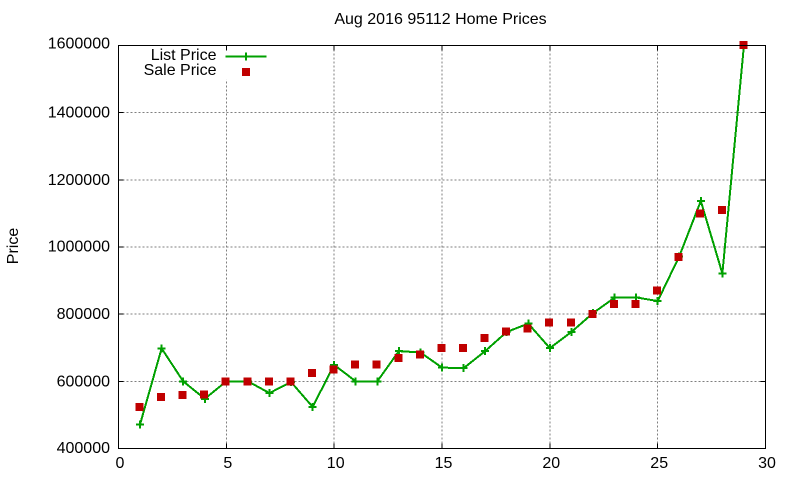 This screenshot has width=800, height=485. What do you see at coordinates (659, 463) in the screenshot?
I see `svg-text: 25` at bounding box center [659, 463].